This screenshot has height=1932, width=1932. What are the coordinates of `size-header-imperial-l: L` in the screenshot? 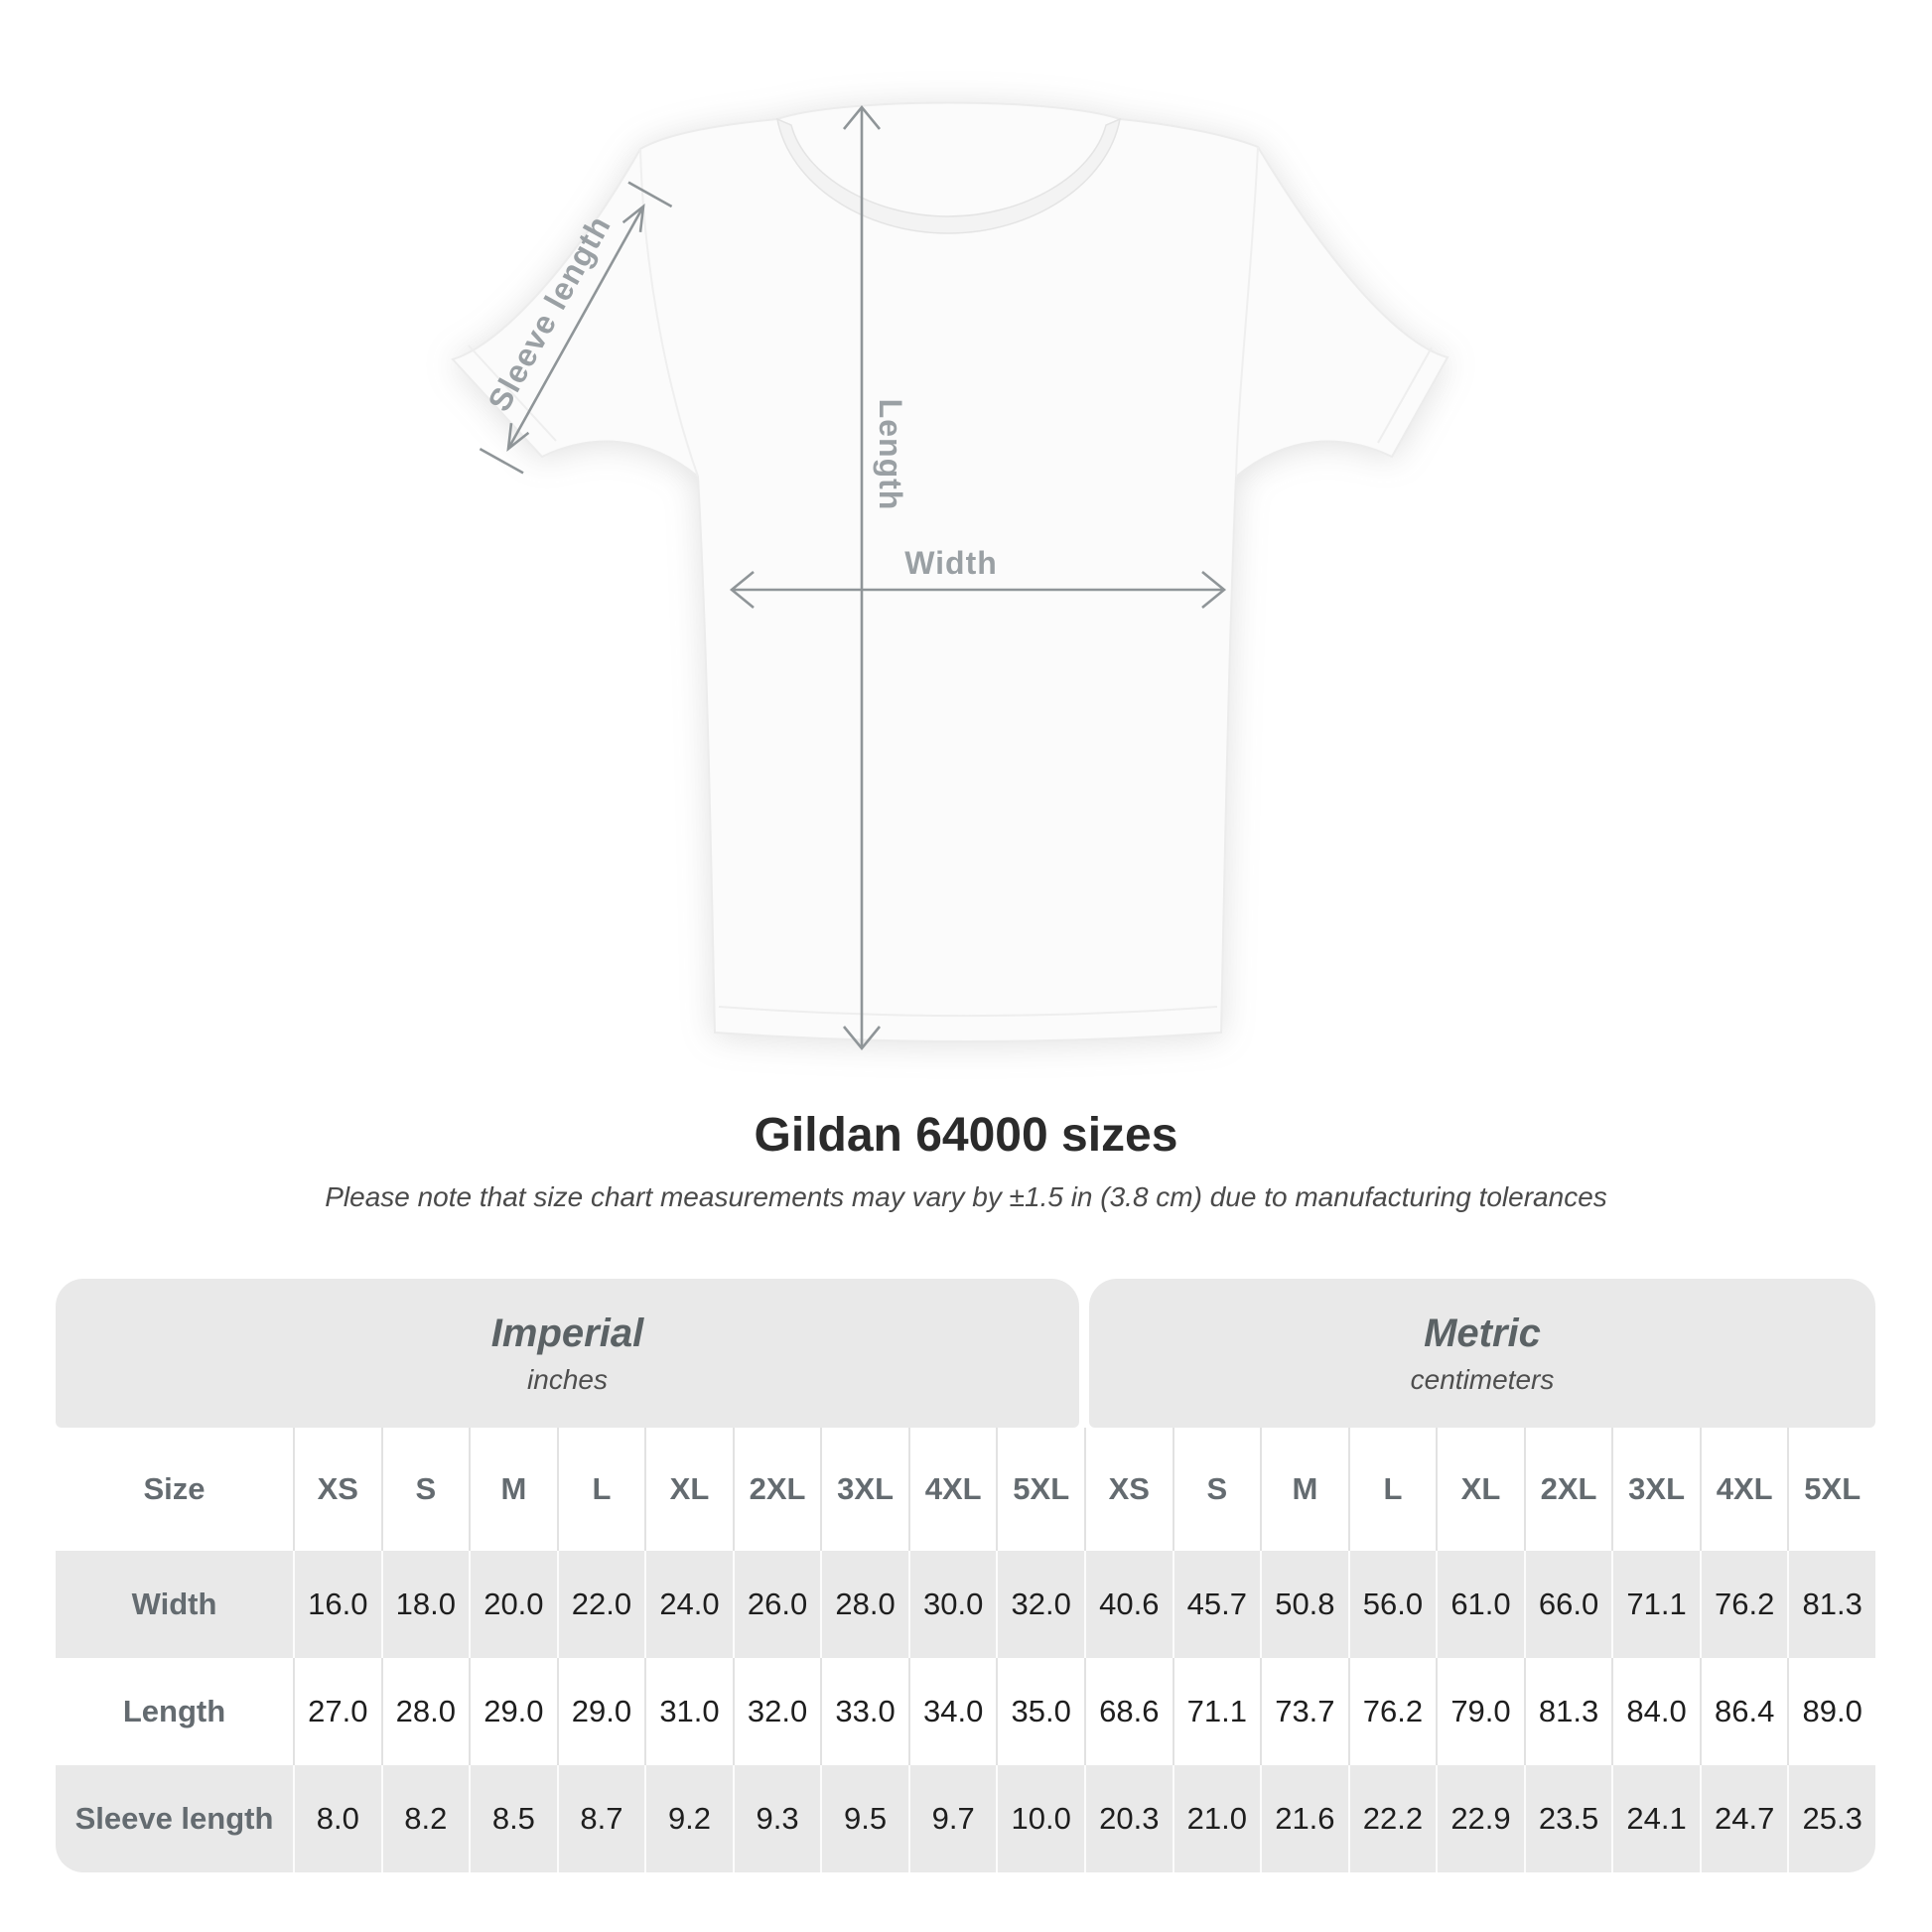 It's located at (601, 1489).